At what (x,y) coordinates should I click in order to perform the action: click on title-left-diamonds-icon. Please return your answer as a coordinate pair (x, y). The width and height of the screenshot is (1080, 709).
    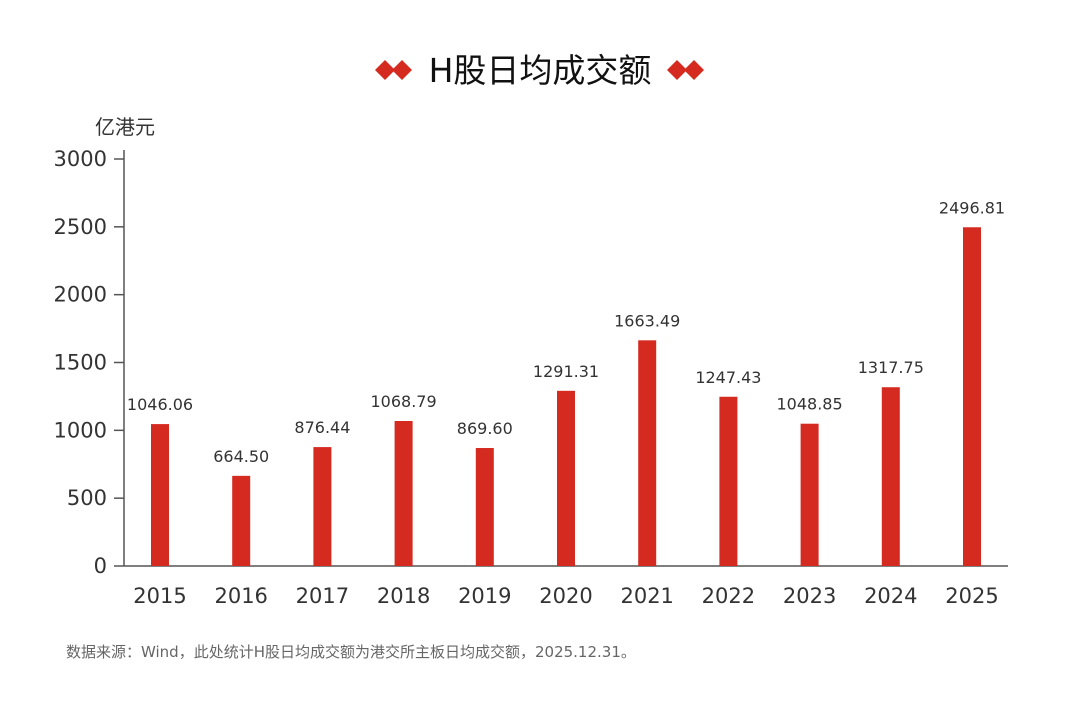
    Looking at the image, I should click on (393, 70).